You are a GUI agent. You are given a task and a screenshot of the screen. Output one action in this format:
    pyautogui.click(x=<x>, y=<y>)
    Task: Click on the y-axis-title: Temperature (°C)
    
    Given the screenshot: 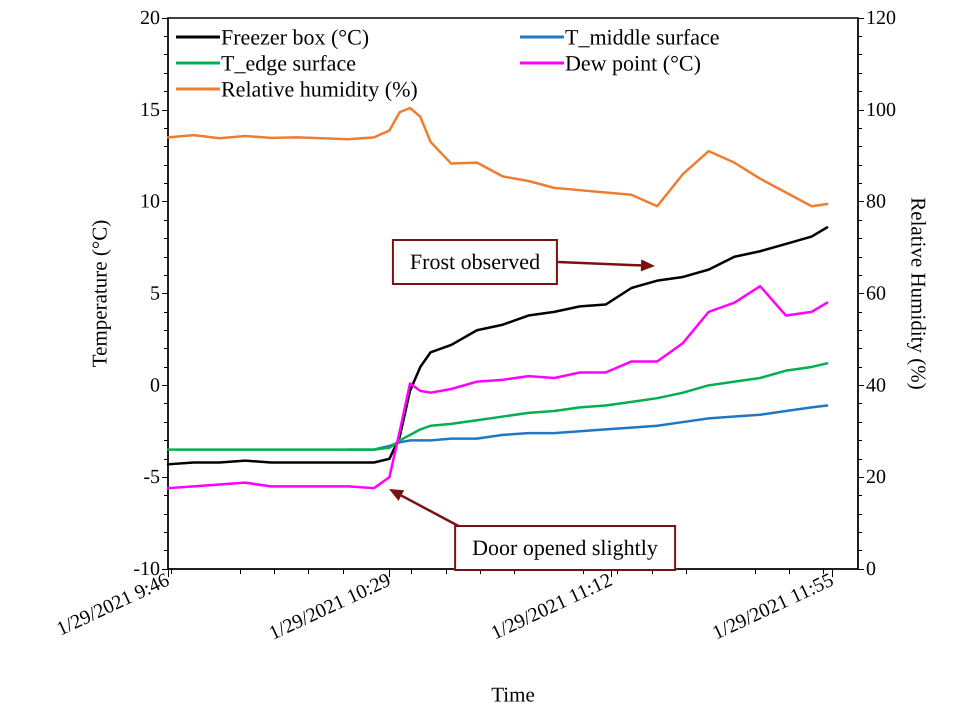 What is the action you would take?
    pyautogui.click(x=100, y=294)
    